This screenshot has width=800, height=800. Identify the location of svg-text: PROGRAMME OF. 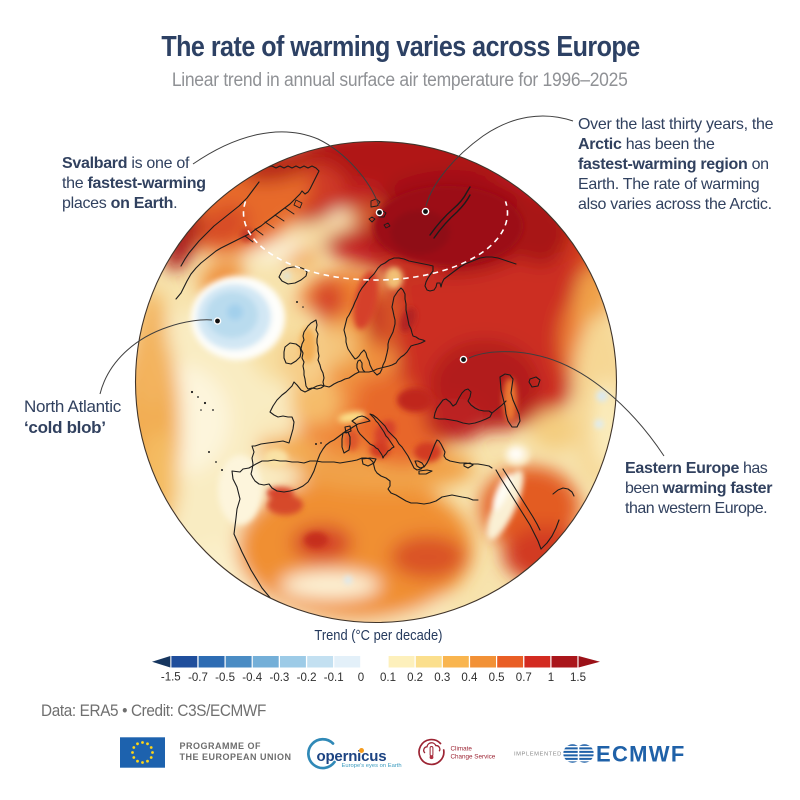
(221, 746).